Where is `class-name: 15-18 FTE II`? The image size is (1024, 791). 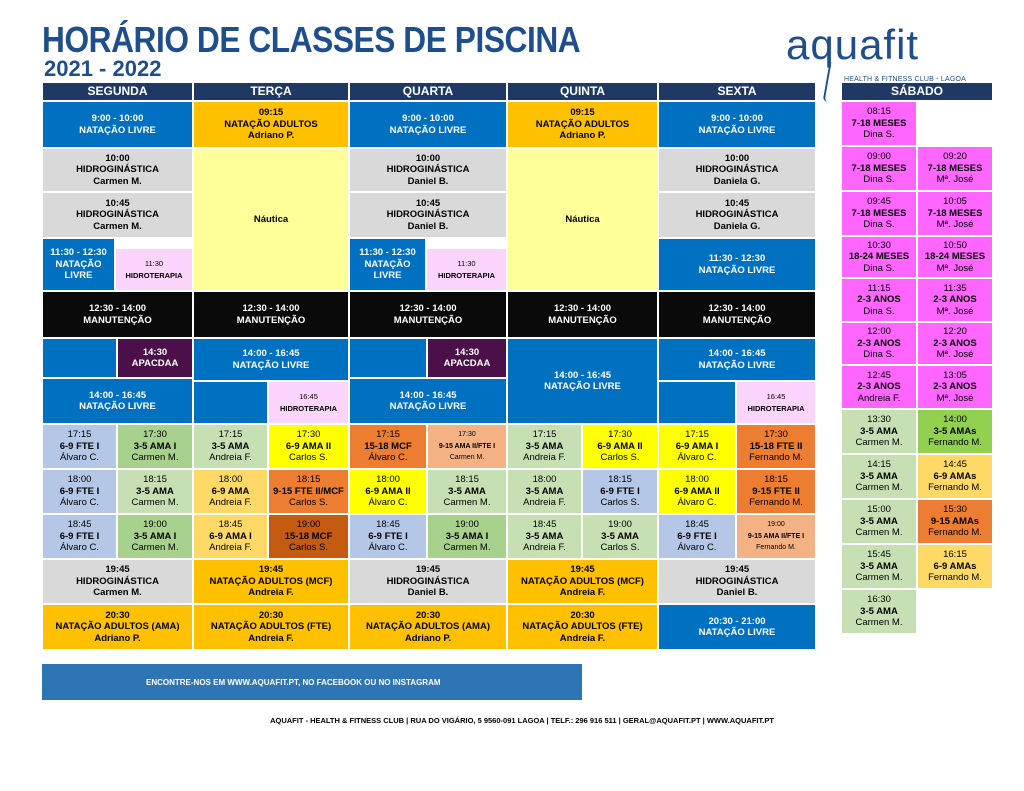 class-name: 15-18 FTE II is located at coordinates (776, 446).